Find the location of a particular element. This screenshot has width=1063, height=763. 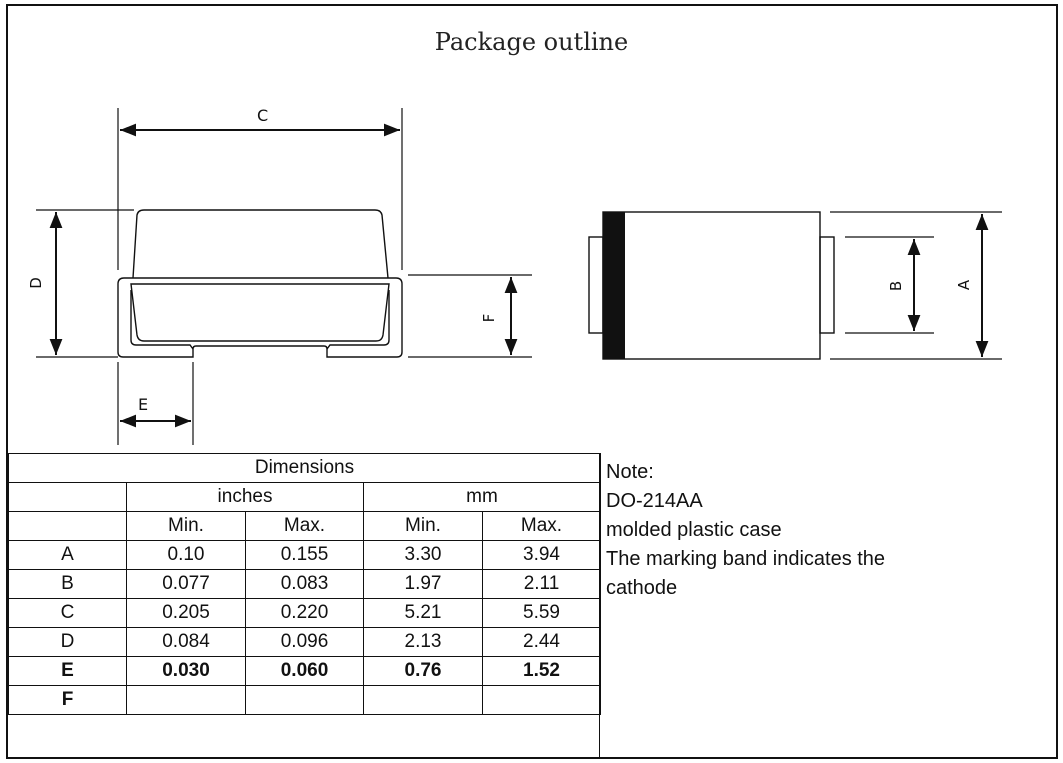

dimension-label-e: E is located at coordinates (143, 404).